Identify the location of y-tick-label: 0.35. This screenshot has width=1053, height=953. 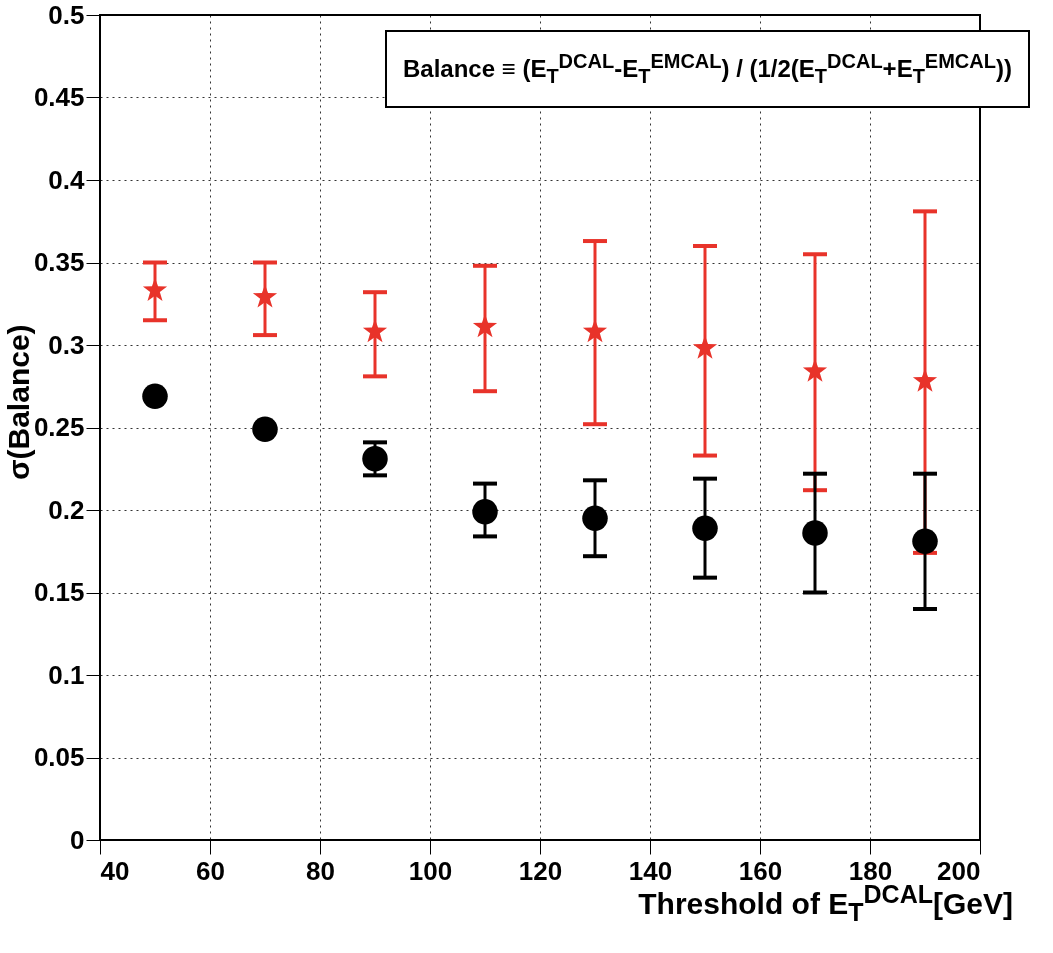
(59, 262).